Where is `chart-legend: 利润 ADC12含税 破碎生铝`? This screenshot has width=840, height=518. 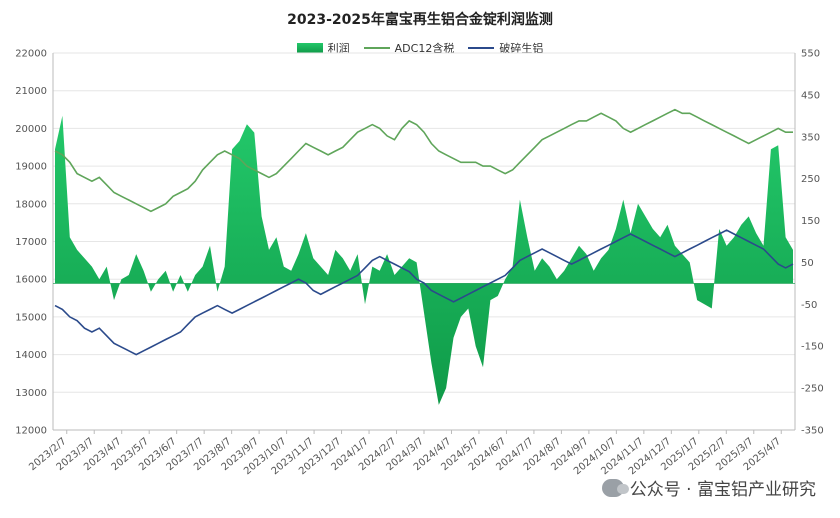 chart-legend: 利润 ADC12含税 破碎生铝 is located at coordinates (420, 48).